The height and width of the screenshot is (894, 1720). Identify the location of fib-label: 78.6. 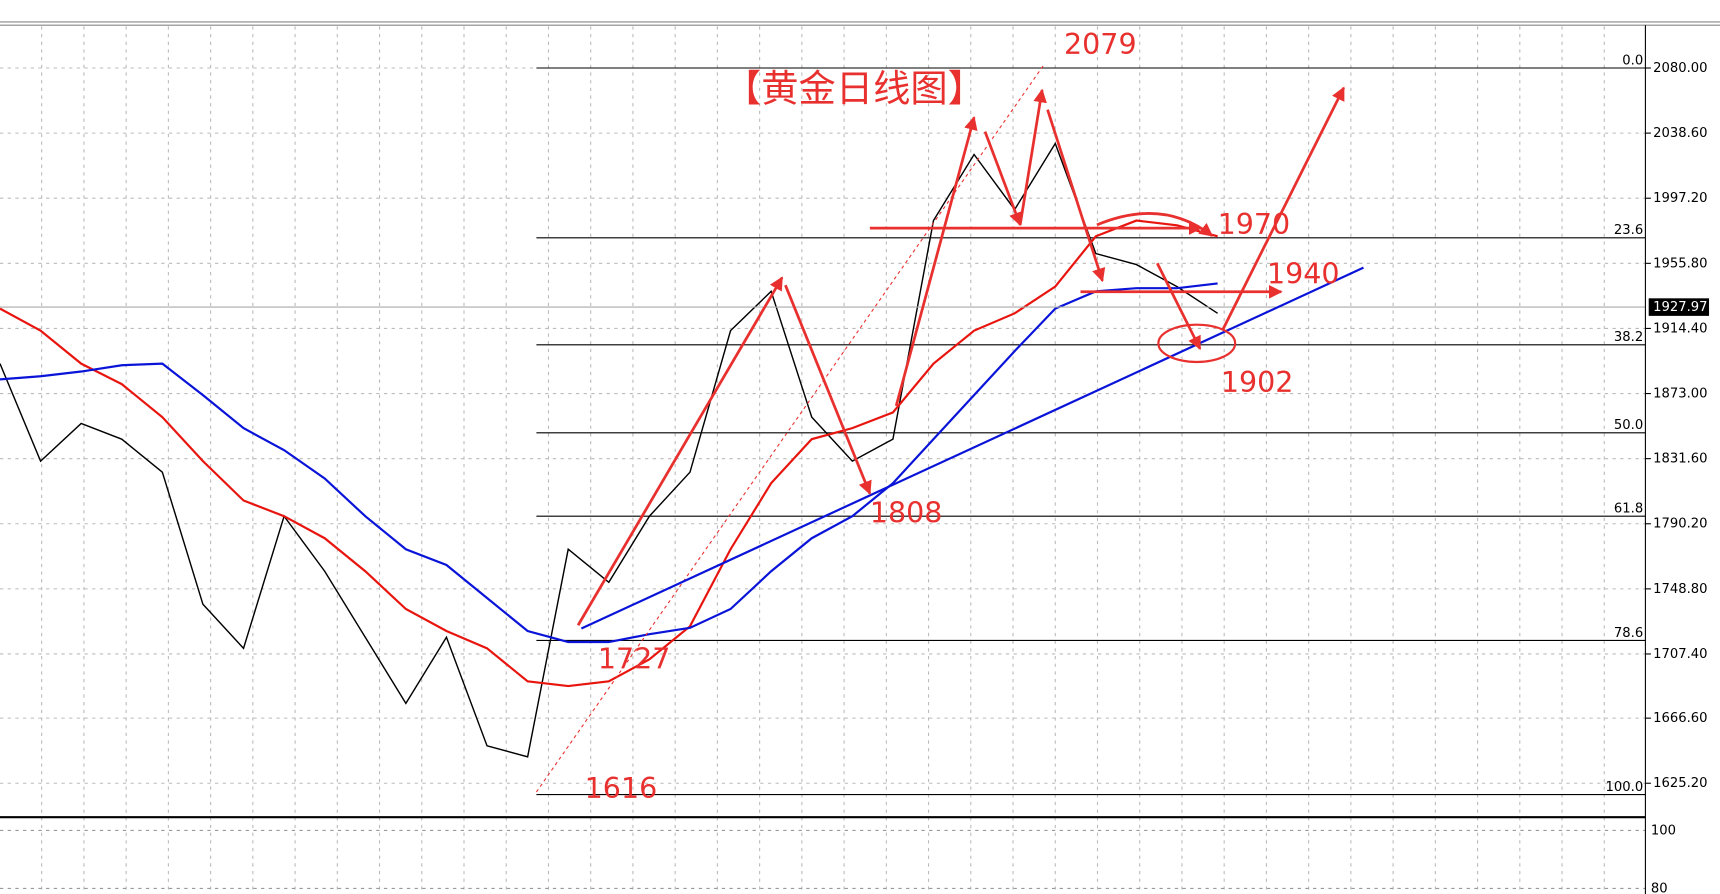
(1628, 633).